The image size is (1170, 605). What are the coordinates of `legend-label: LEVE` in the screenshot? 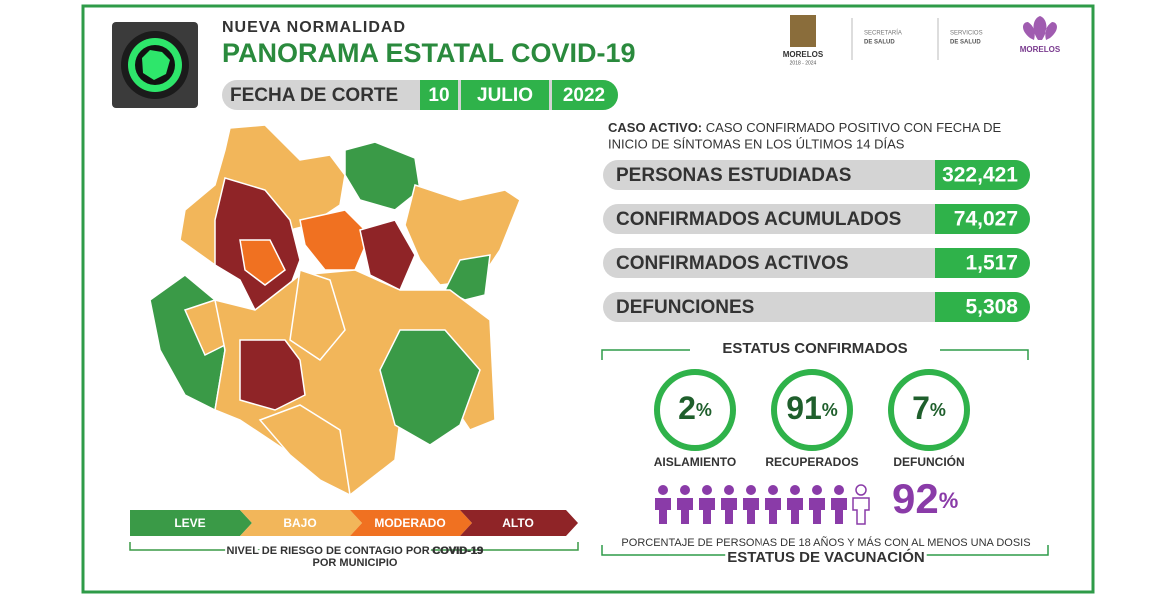 It's located at (189, 523).